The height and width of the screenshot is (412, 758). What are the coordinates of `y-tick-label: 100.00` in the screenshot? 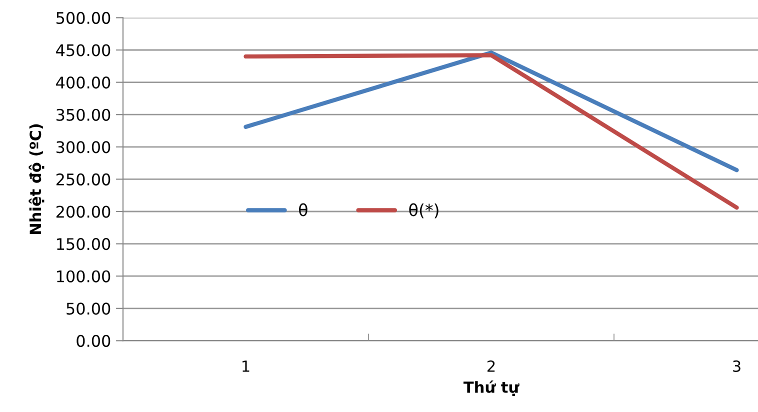 It's located at (83, 276).